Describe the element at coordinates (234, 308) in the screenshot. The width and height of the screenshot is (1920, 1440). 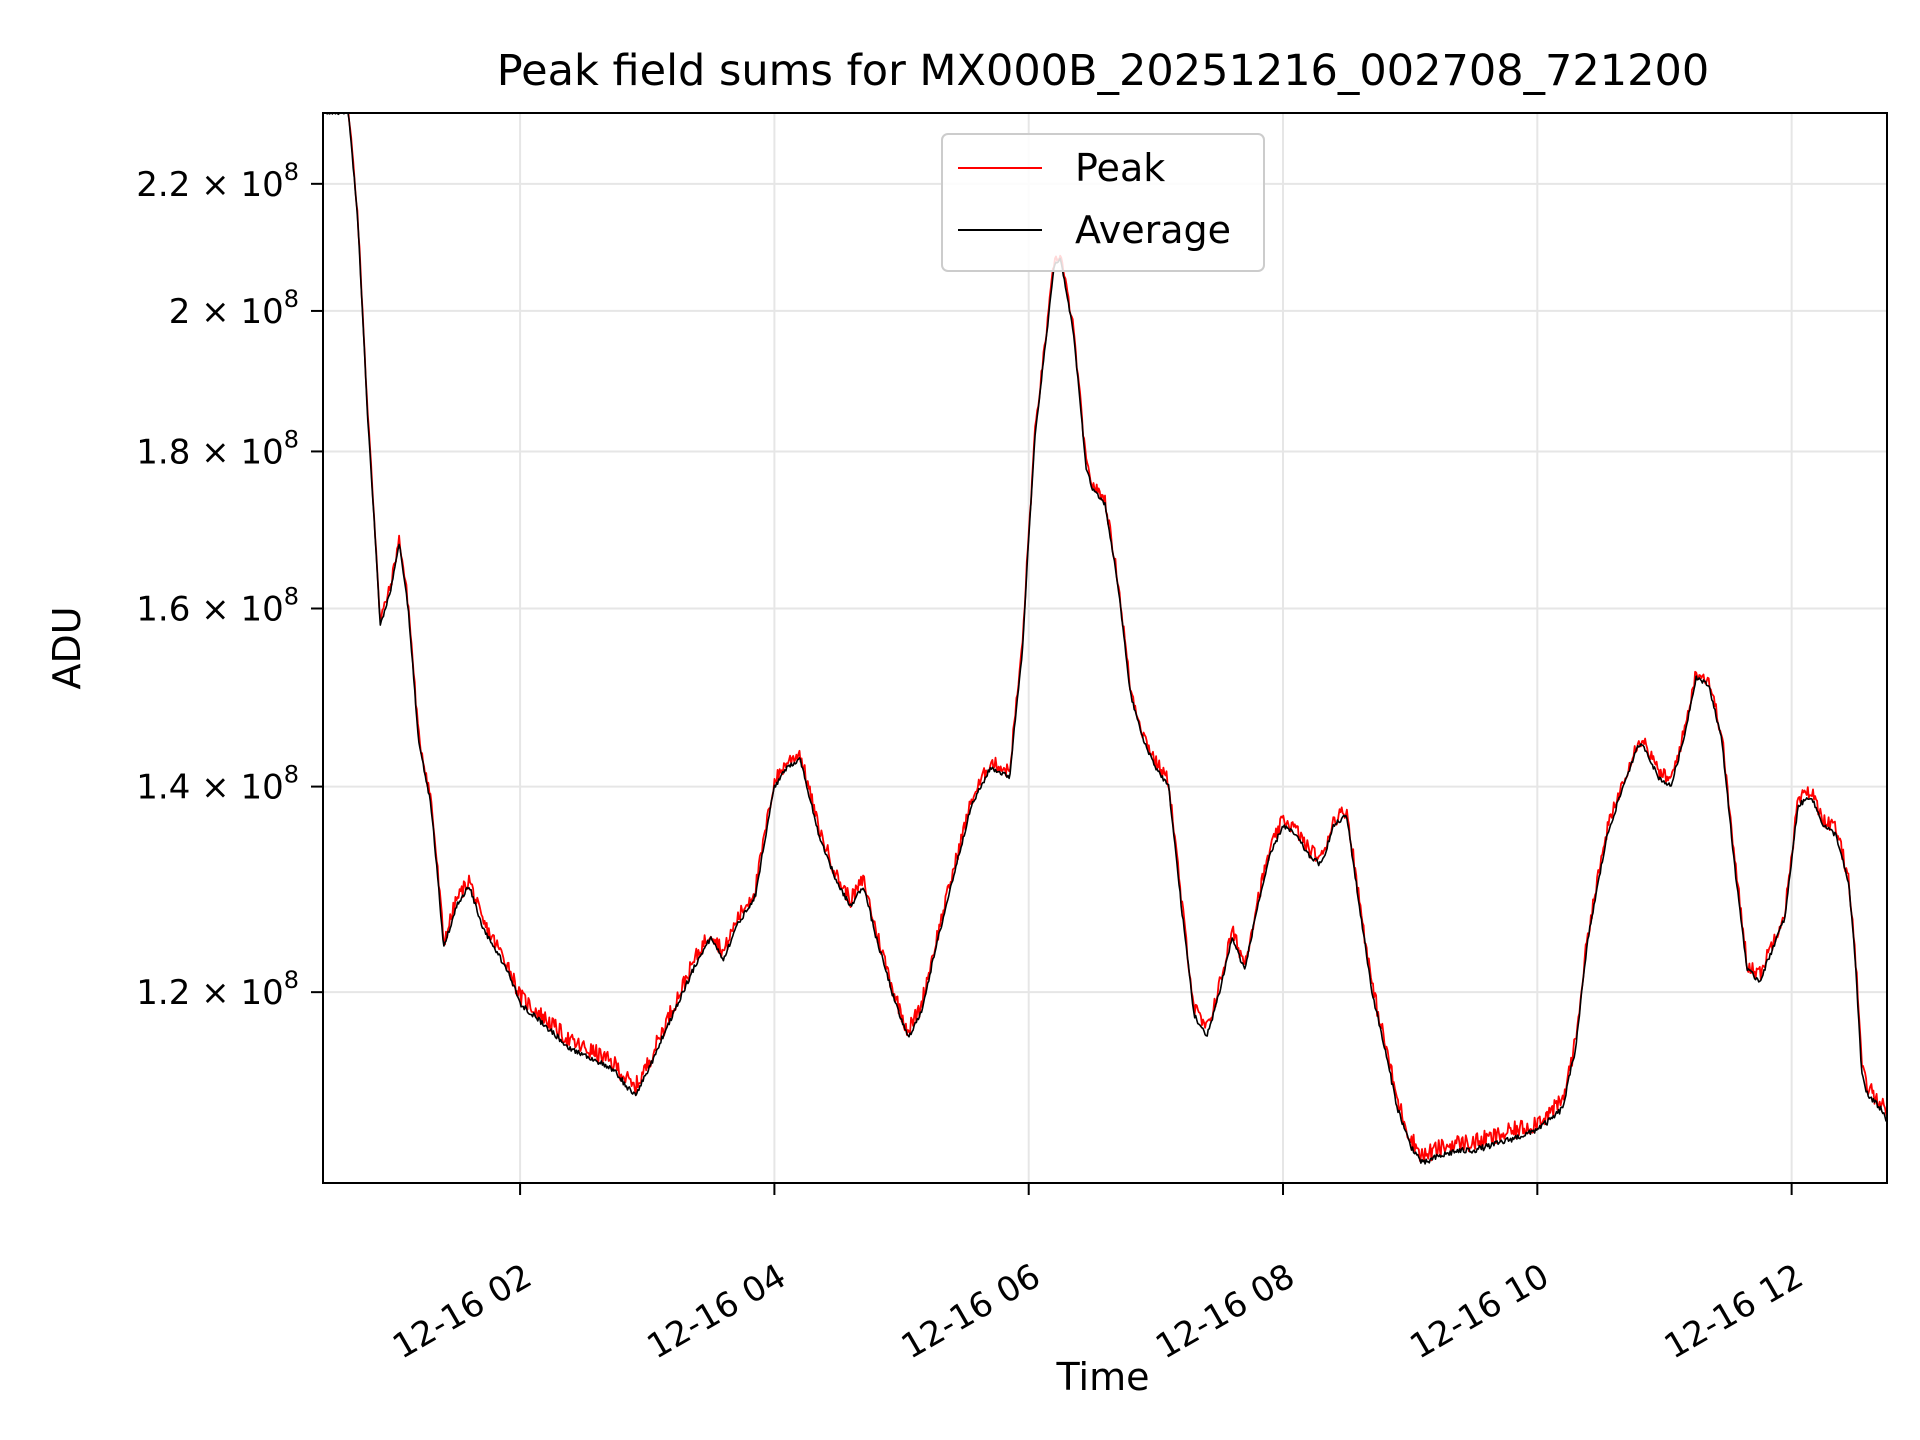
I see `y-tick-label: 2 × 108` at that location.